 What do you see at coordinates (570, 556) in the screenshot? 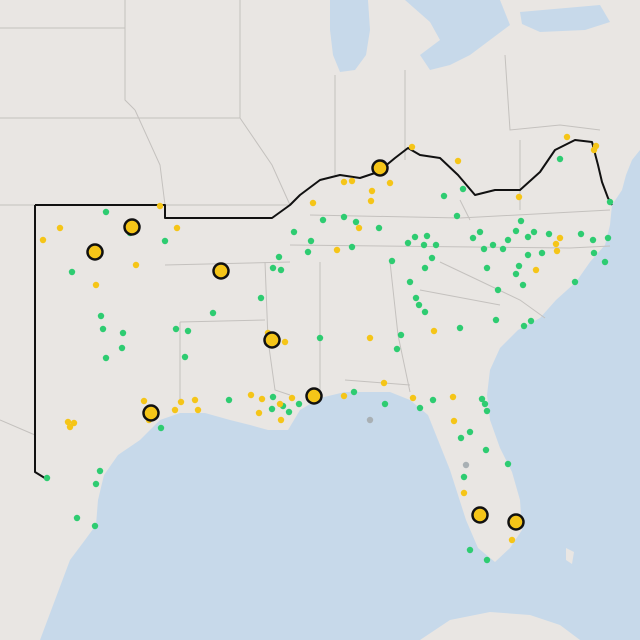
I see `caribbean-key` at bounding box center [570, 556].